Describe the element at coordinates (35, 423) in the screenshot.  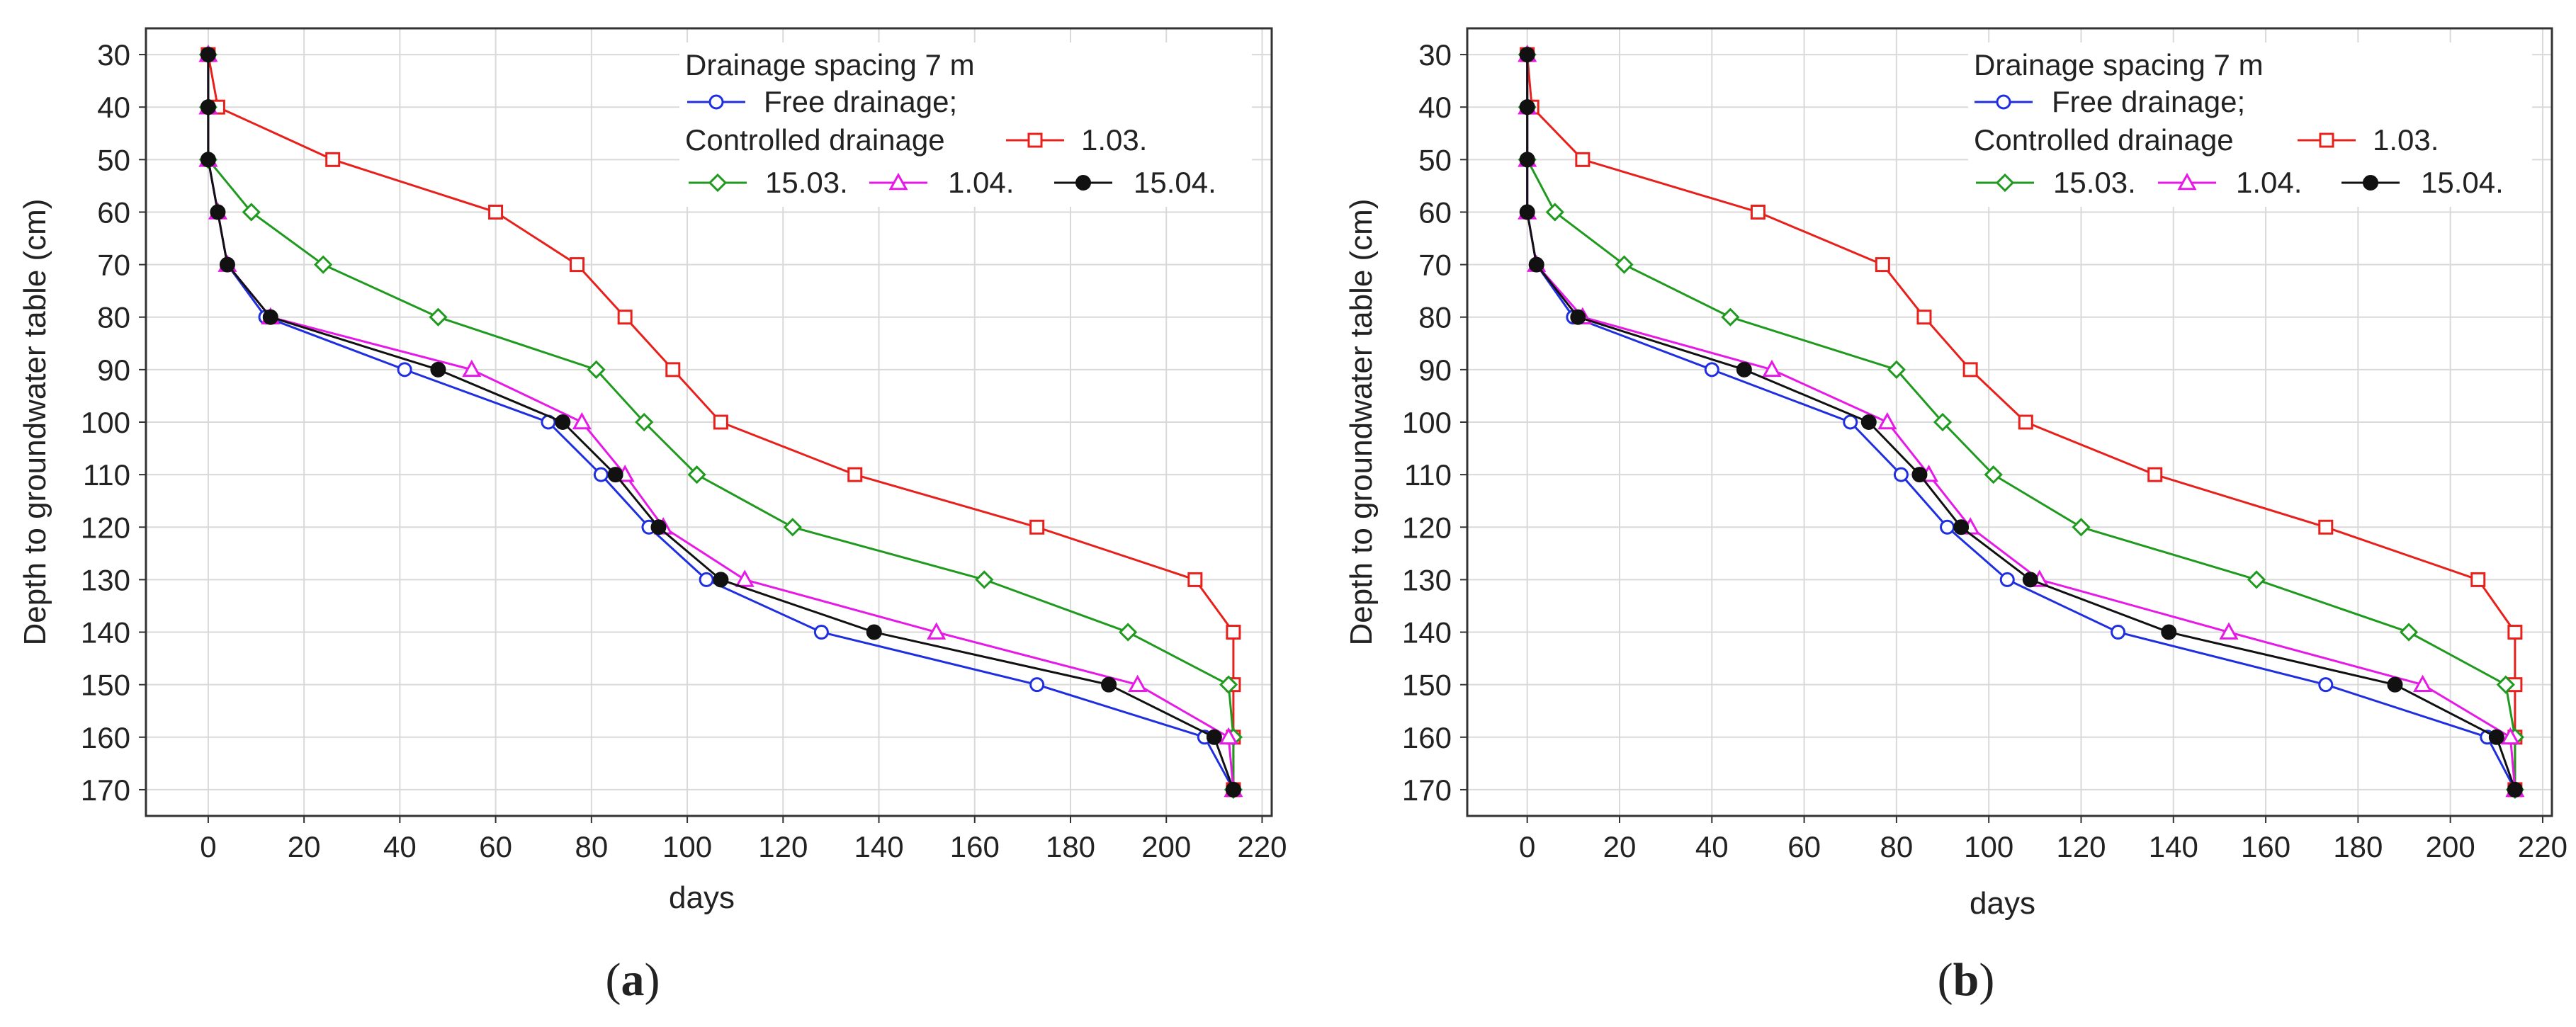
I see `y-axis-title: Depth to groundwater table (cm)` at that location.